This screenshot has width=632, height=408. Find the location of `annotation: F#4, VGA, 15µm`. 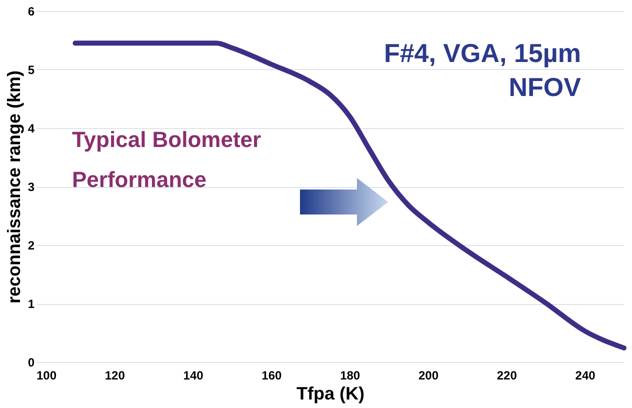

annotation: F#4, VGA, 15µm is located at coordinates (482, 53).